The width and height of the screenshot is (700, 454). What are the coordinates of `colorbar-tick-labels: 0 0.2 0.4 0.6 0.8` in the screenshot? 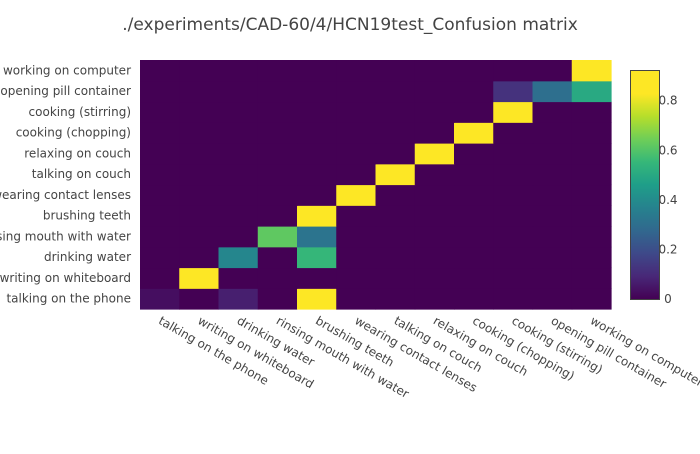 It's located at (667, 200).